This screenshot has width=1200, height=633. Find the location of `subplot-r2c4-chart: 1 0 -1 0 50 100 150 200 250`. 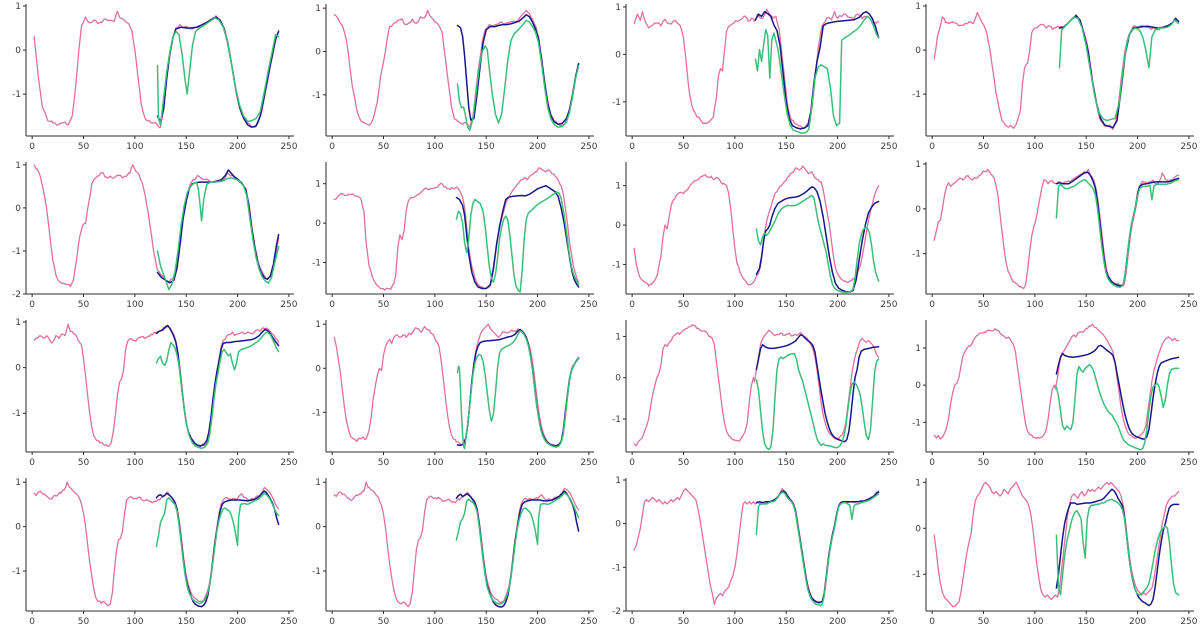

subplot-r2c4-chart: 1 0 -1 0 50 100 150 200 250 is located at coordinates (1055, 235).